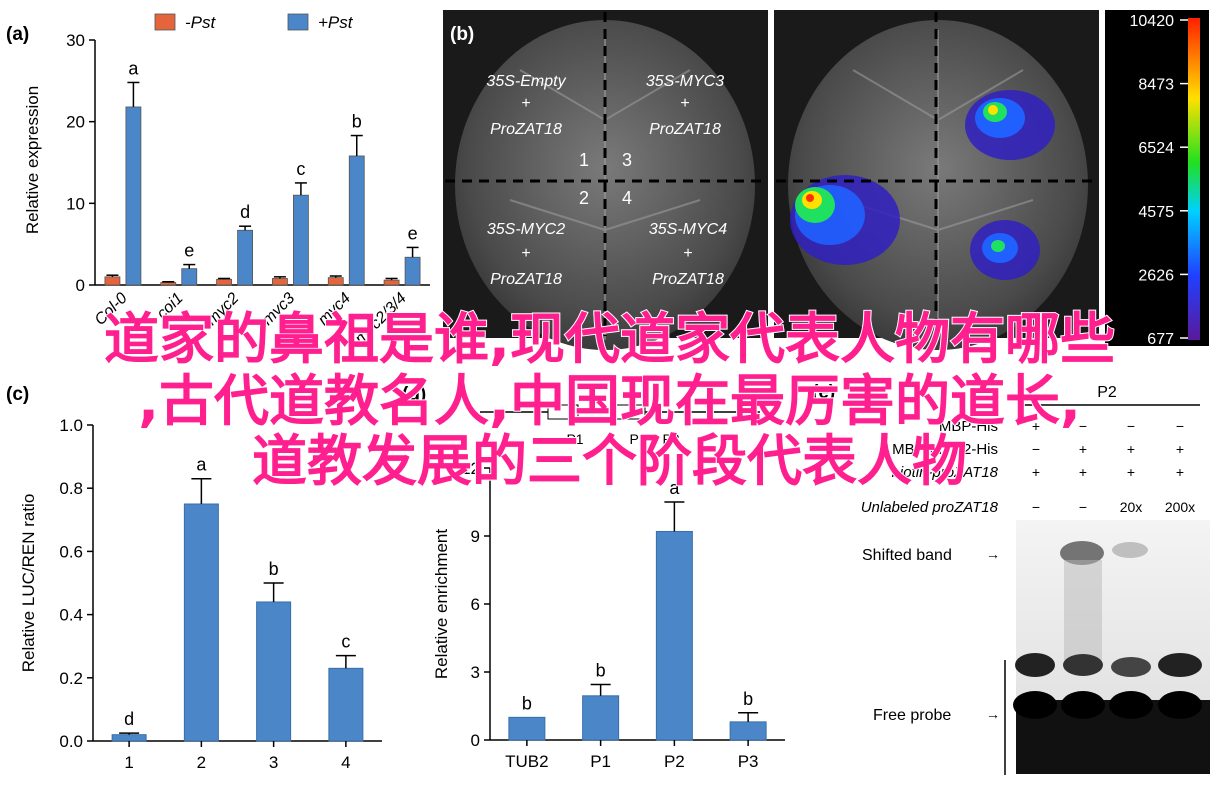  Describe the element at coordinates (201, 762) in the screenshot. I see `x-tick-label: 2` at that location.